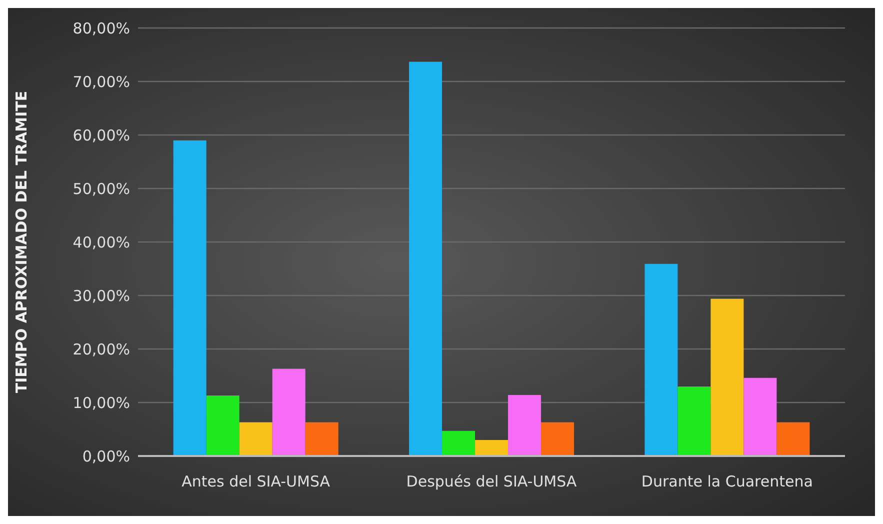  Describe the element at coordinates (106, 456) in the screenshot. I see `y-tick-label: 0,00%` at that location.